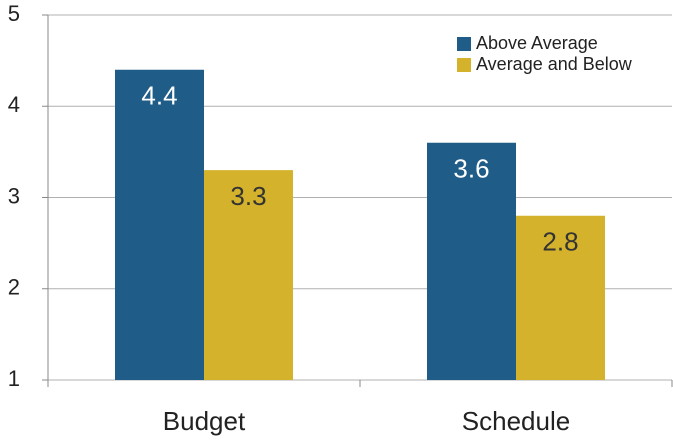 The image size is (673, 446). I want to click on data-label: 3.3, so click(248, 196).